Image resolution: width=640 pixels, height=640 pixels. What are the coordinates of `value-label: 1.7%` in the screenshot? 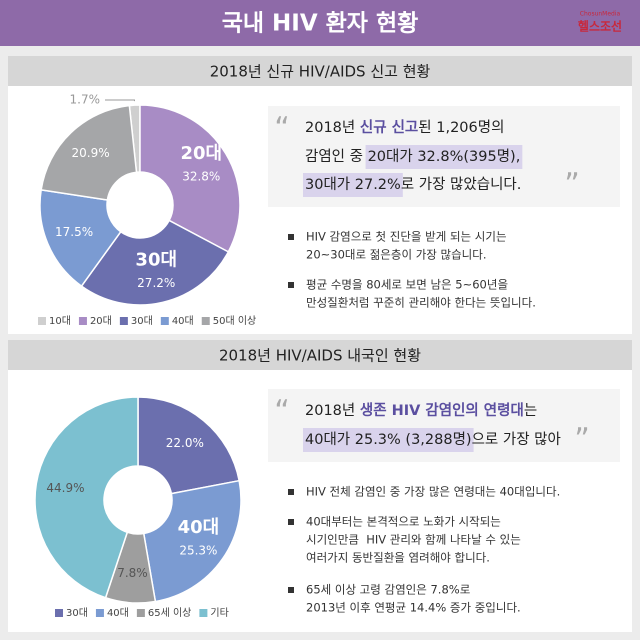 It's located at (85, 100).